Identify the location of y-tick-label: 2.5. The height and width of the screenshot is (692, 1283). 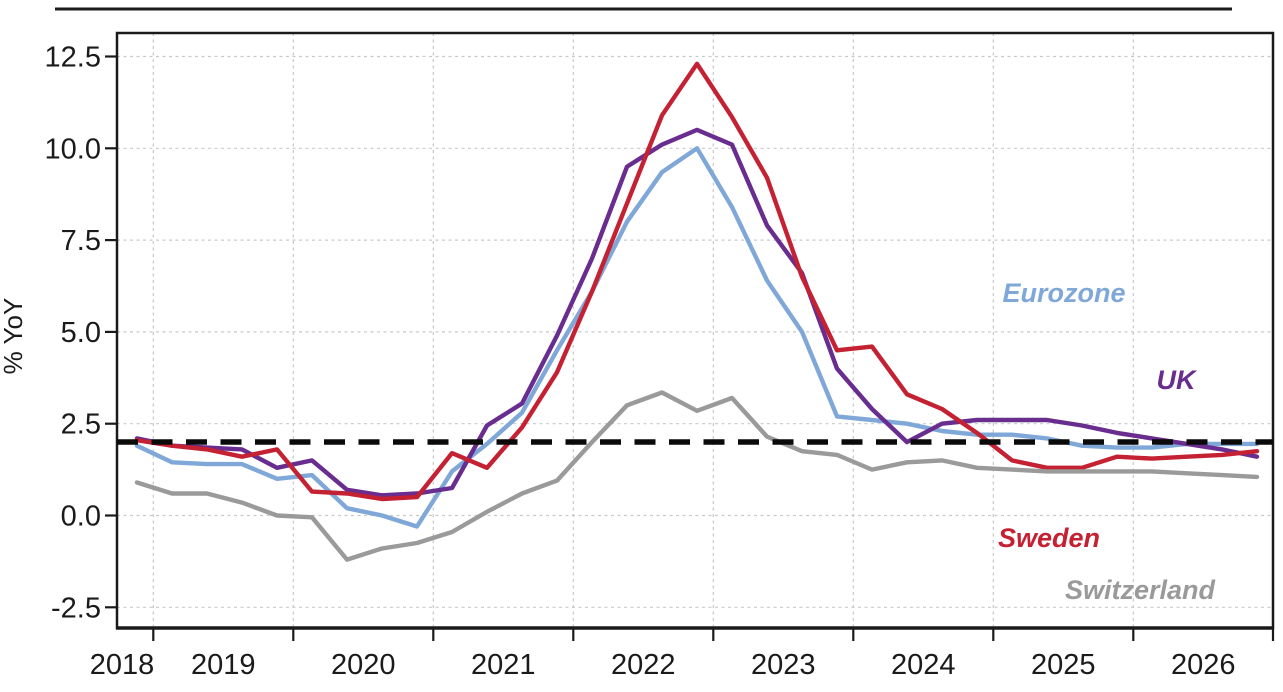
(81, 425).